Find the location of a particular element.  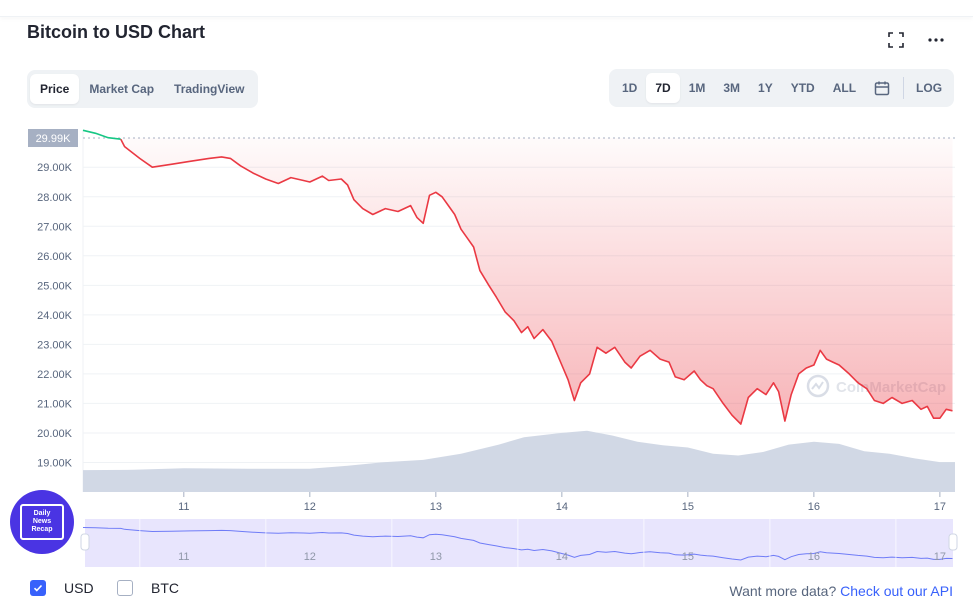

x-tick-label: 14 is located at coordinates (562, 507).